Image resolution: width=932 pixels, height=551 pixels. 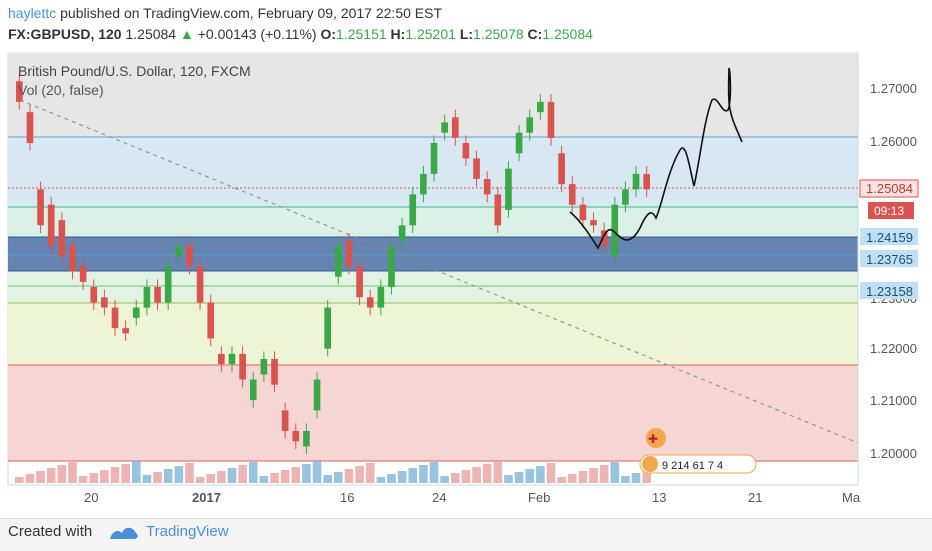 I want to click on created-with-label: Created with, so click(x=50, y=531).